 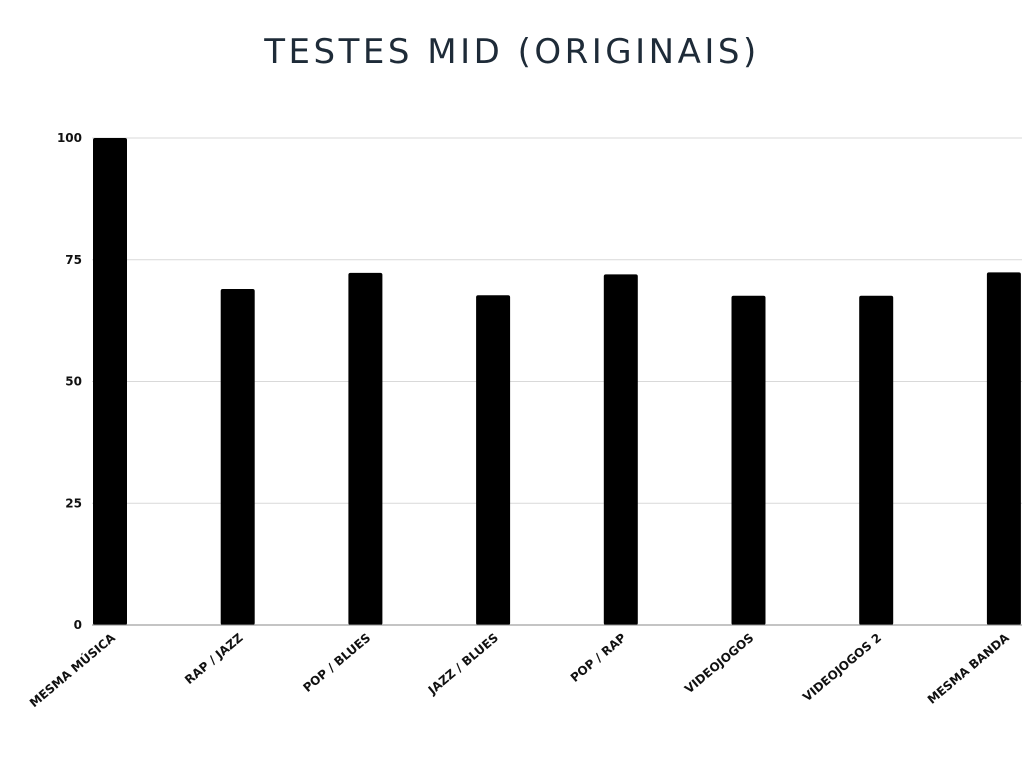 What do you see at coordinates (73, 260) in the screenshot?
I see `y-tick-label: 75` at bounding box center [73, 260].